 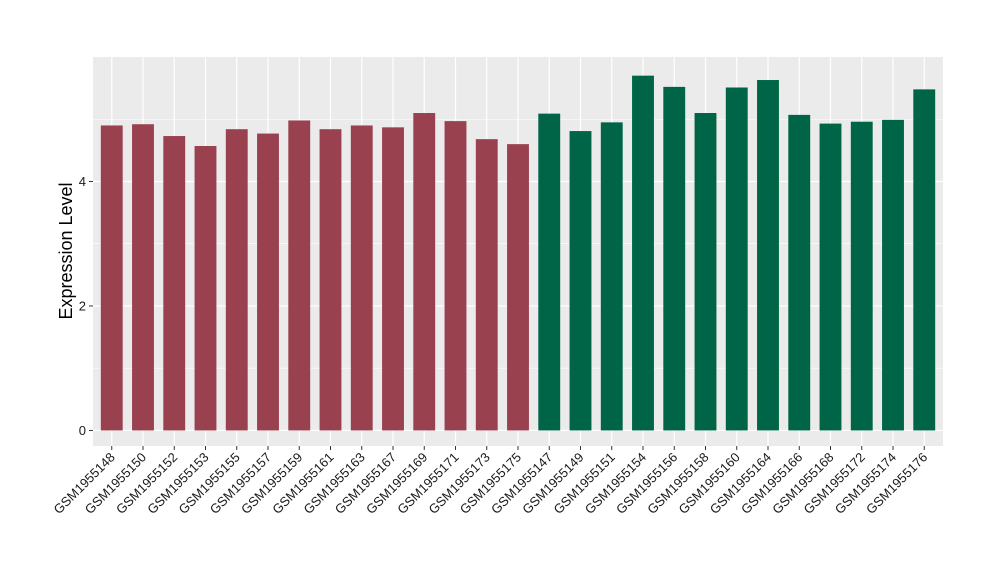 What do you see at coordinates (643, 253) in the screenshot?
I see `bar-GSM1955154` at bounding box center [643, 253].